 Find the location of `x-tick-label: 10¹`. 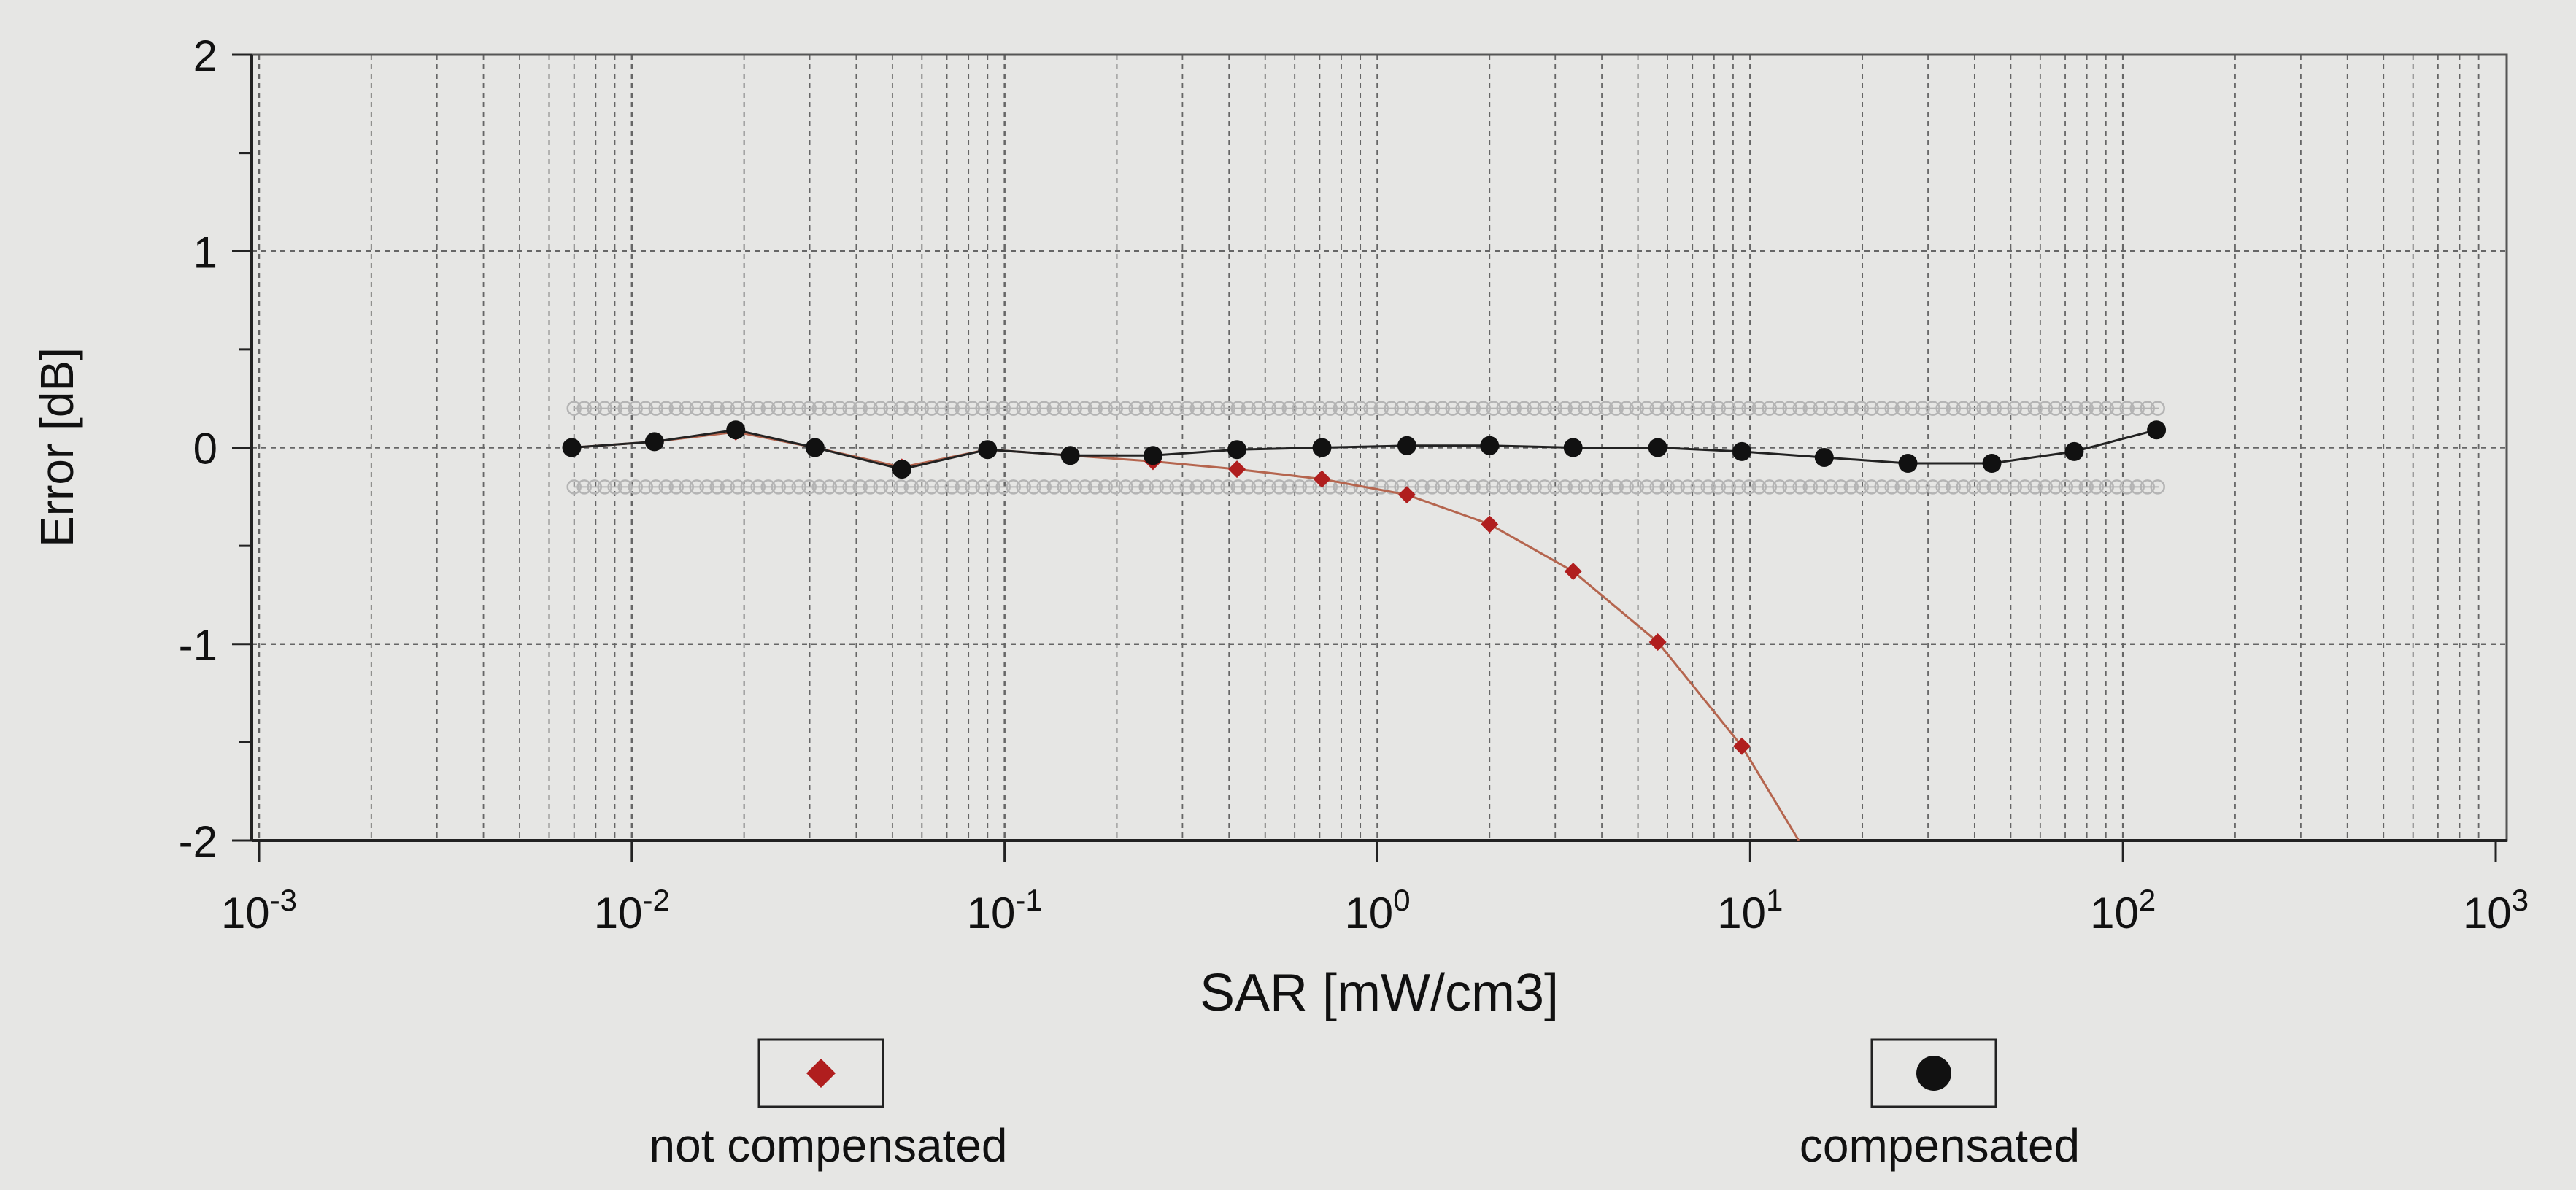

x-tick-label: 10¹ is located at coordinates (1750, 910).